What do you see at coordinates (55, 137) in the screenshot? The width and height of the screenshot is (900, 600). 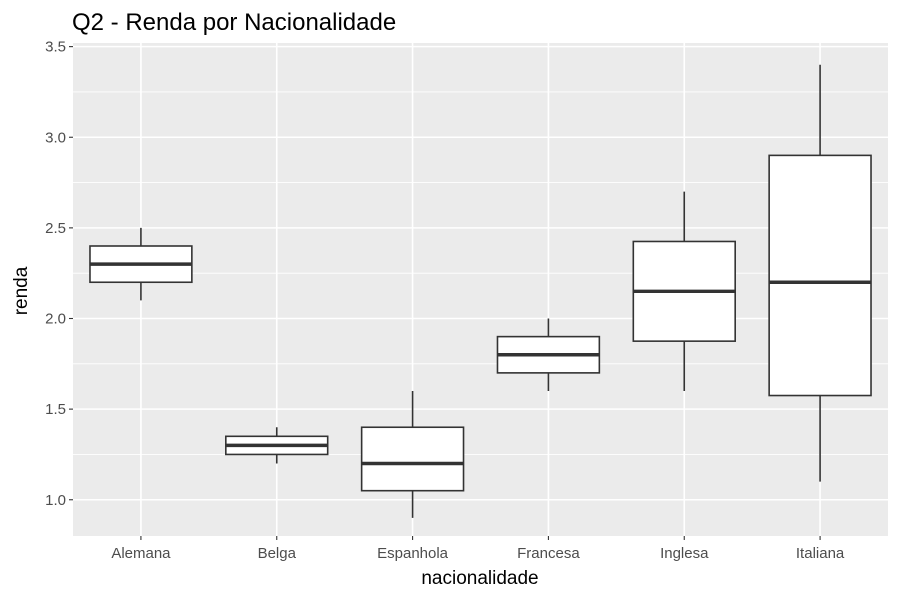 I see `y-tick-label: 3.0` at bounding box center [55, 137].